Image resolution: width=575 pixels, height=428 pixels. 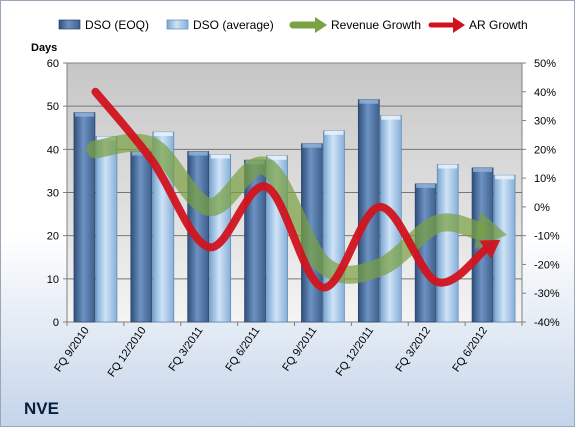 I want to click on y-tick-label: 50, so click(x=53, y=107).